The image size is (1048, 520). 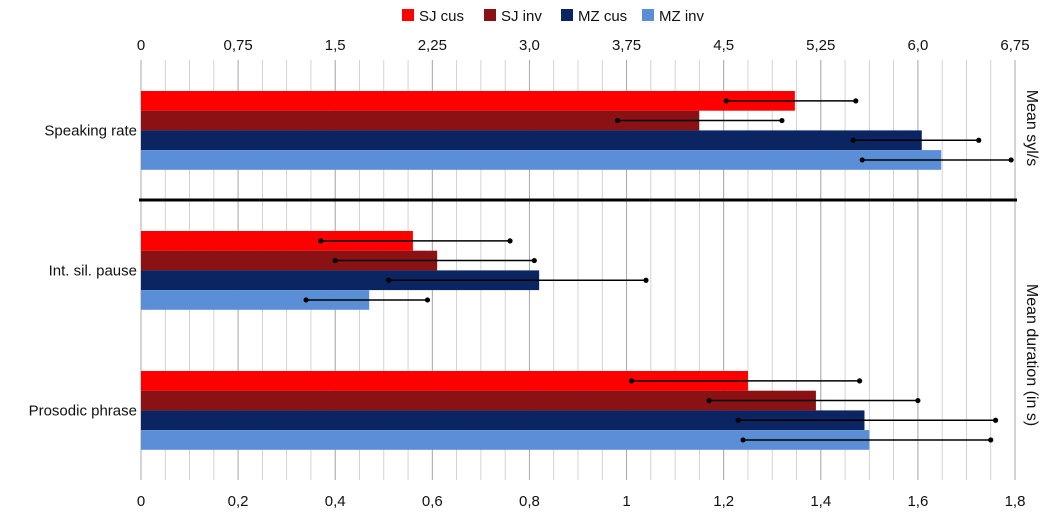 I want to click on bar-speaking-rate-sj-inv, so click(x=420, y=120).